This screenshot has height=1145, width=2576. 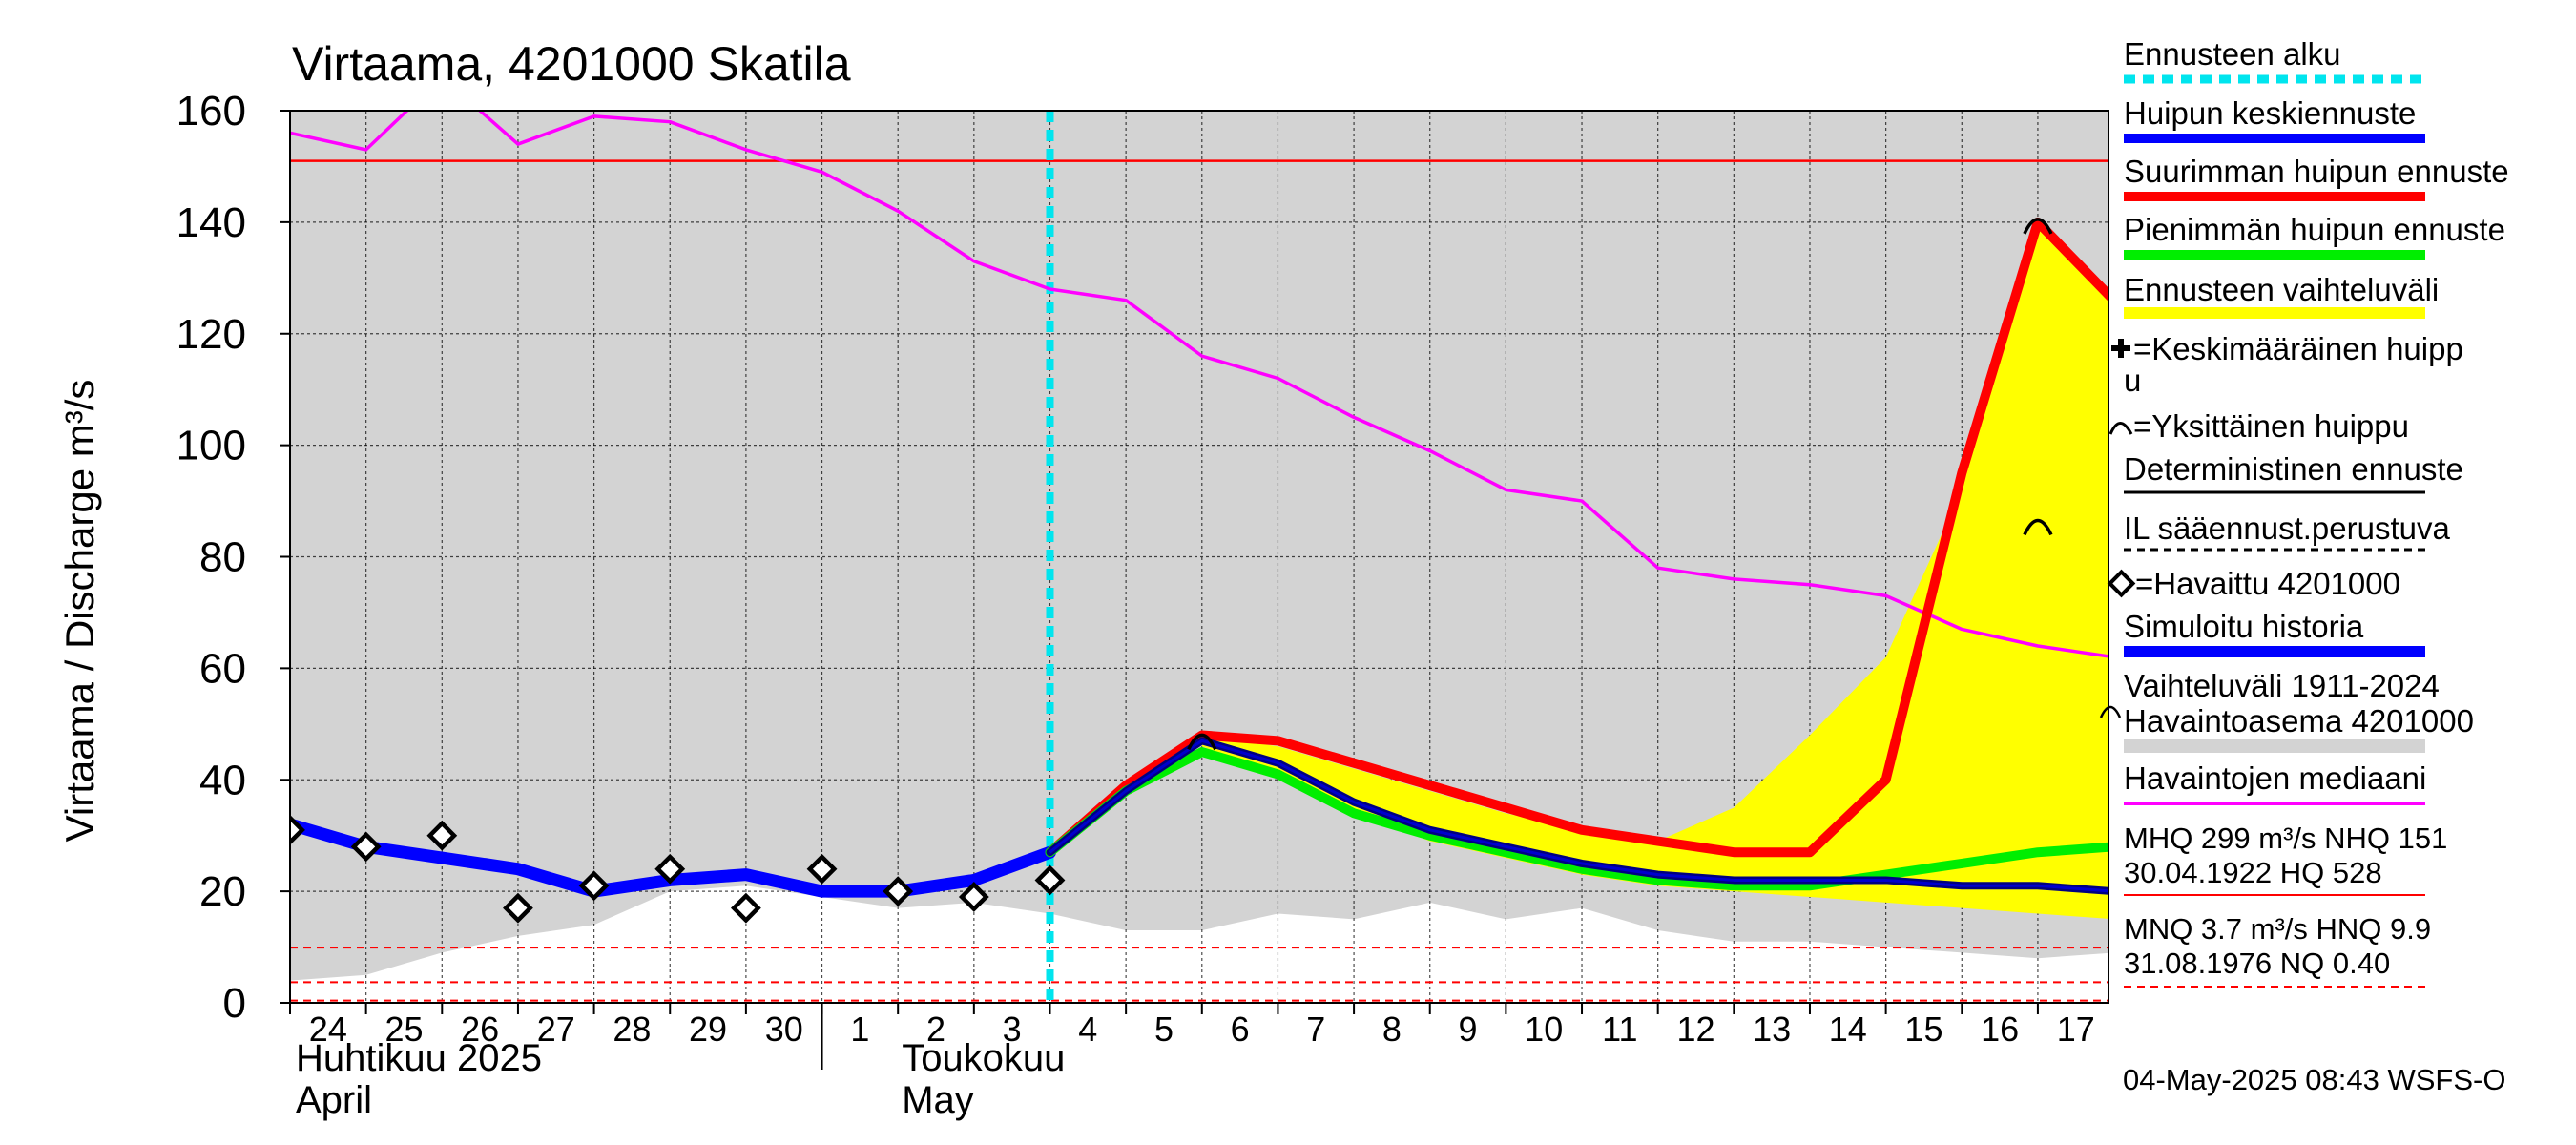 What do you see at coordinates (1544, 1029) in the screenshot?
I see `x-tick-label: 10` at bounding box center [1544, 1029].